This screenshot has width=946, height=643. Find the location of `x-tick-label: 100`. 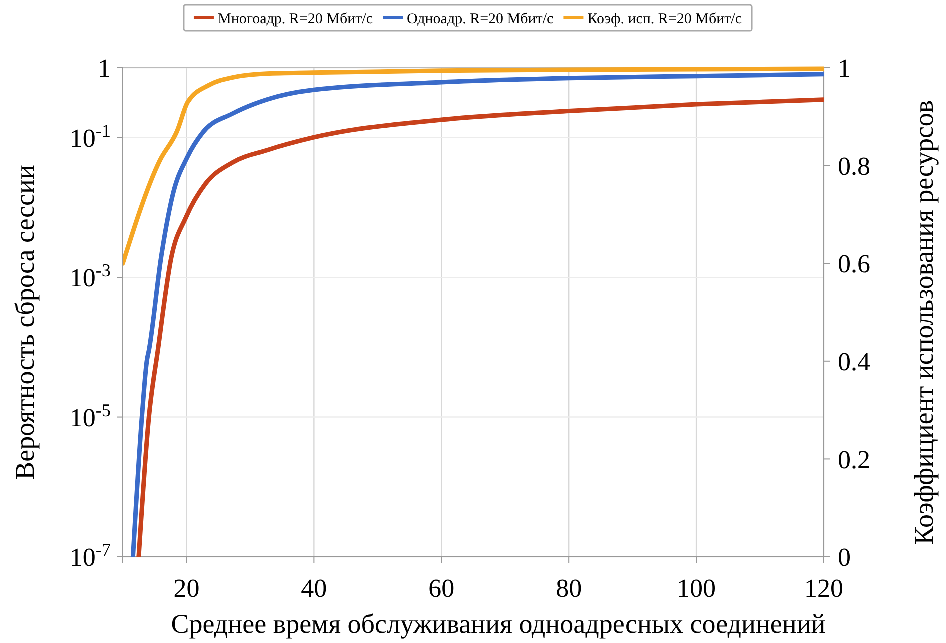

x-tick-label: 100 is located at coordinates (696, 588).